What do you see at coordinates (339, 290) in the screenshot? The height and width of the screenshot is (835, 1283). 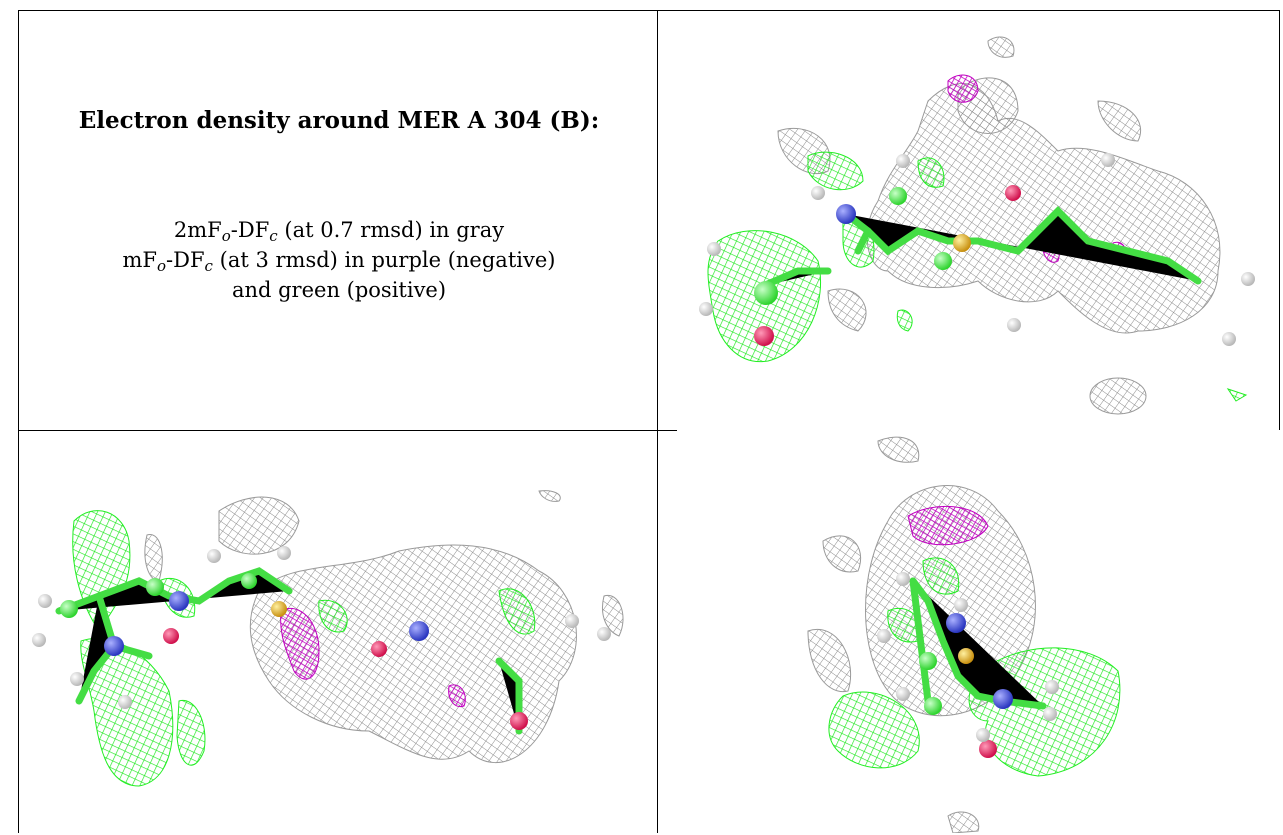 I see `legend-line-positive: and green (positive)` at bounding box center [339, 290].